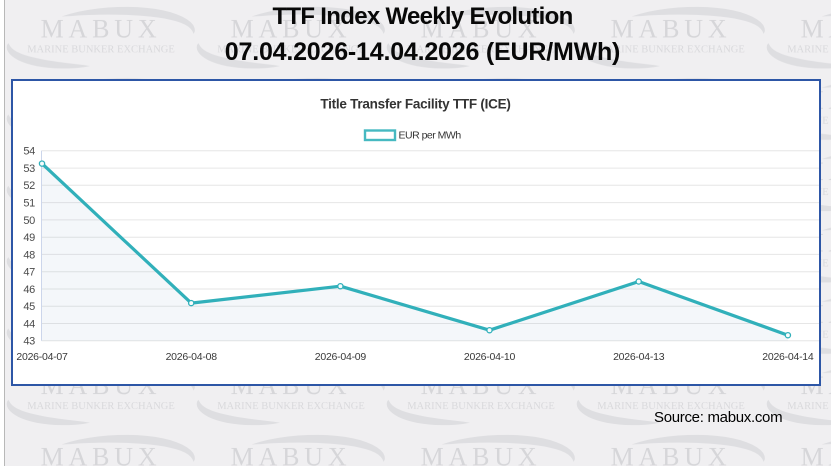 The image size is (831, 466). What do you see at coordinates (489, 357) in the screenshot?
I see `svg-text: 2026-04-10` at bounding box center [489, 357].